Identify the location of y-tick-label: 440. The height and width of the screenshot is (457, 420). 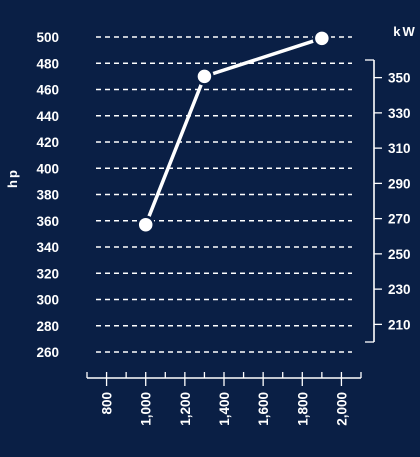
(47, 116).